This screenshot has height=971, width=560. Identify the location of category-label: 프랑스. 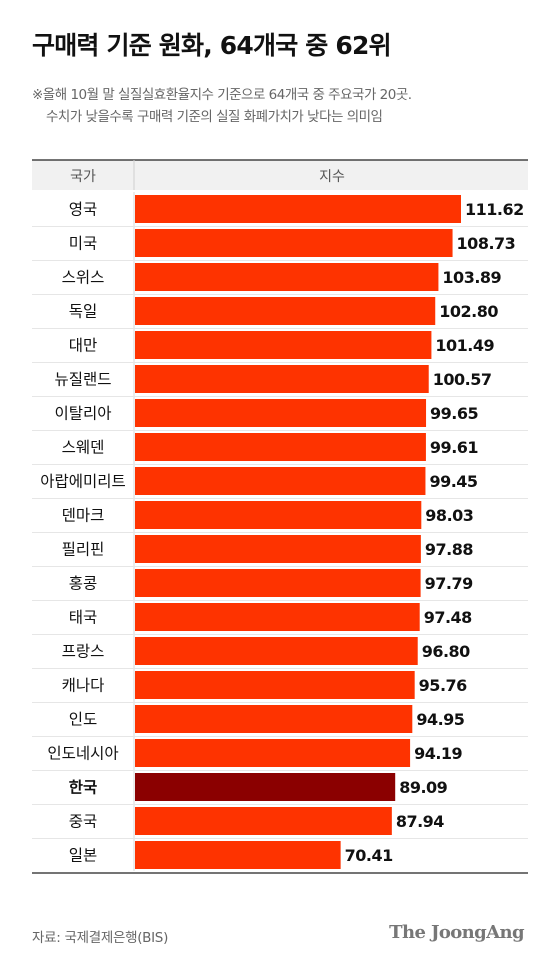
(83, 652).